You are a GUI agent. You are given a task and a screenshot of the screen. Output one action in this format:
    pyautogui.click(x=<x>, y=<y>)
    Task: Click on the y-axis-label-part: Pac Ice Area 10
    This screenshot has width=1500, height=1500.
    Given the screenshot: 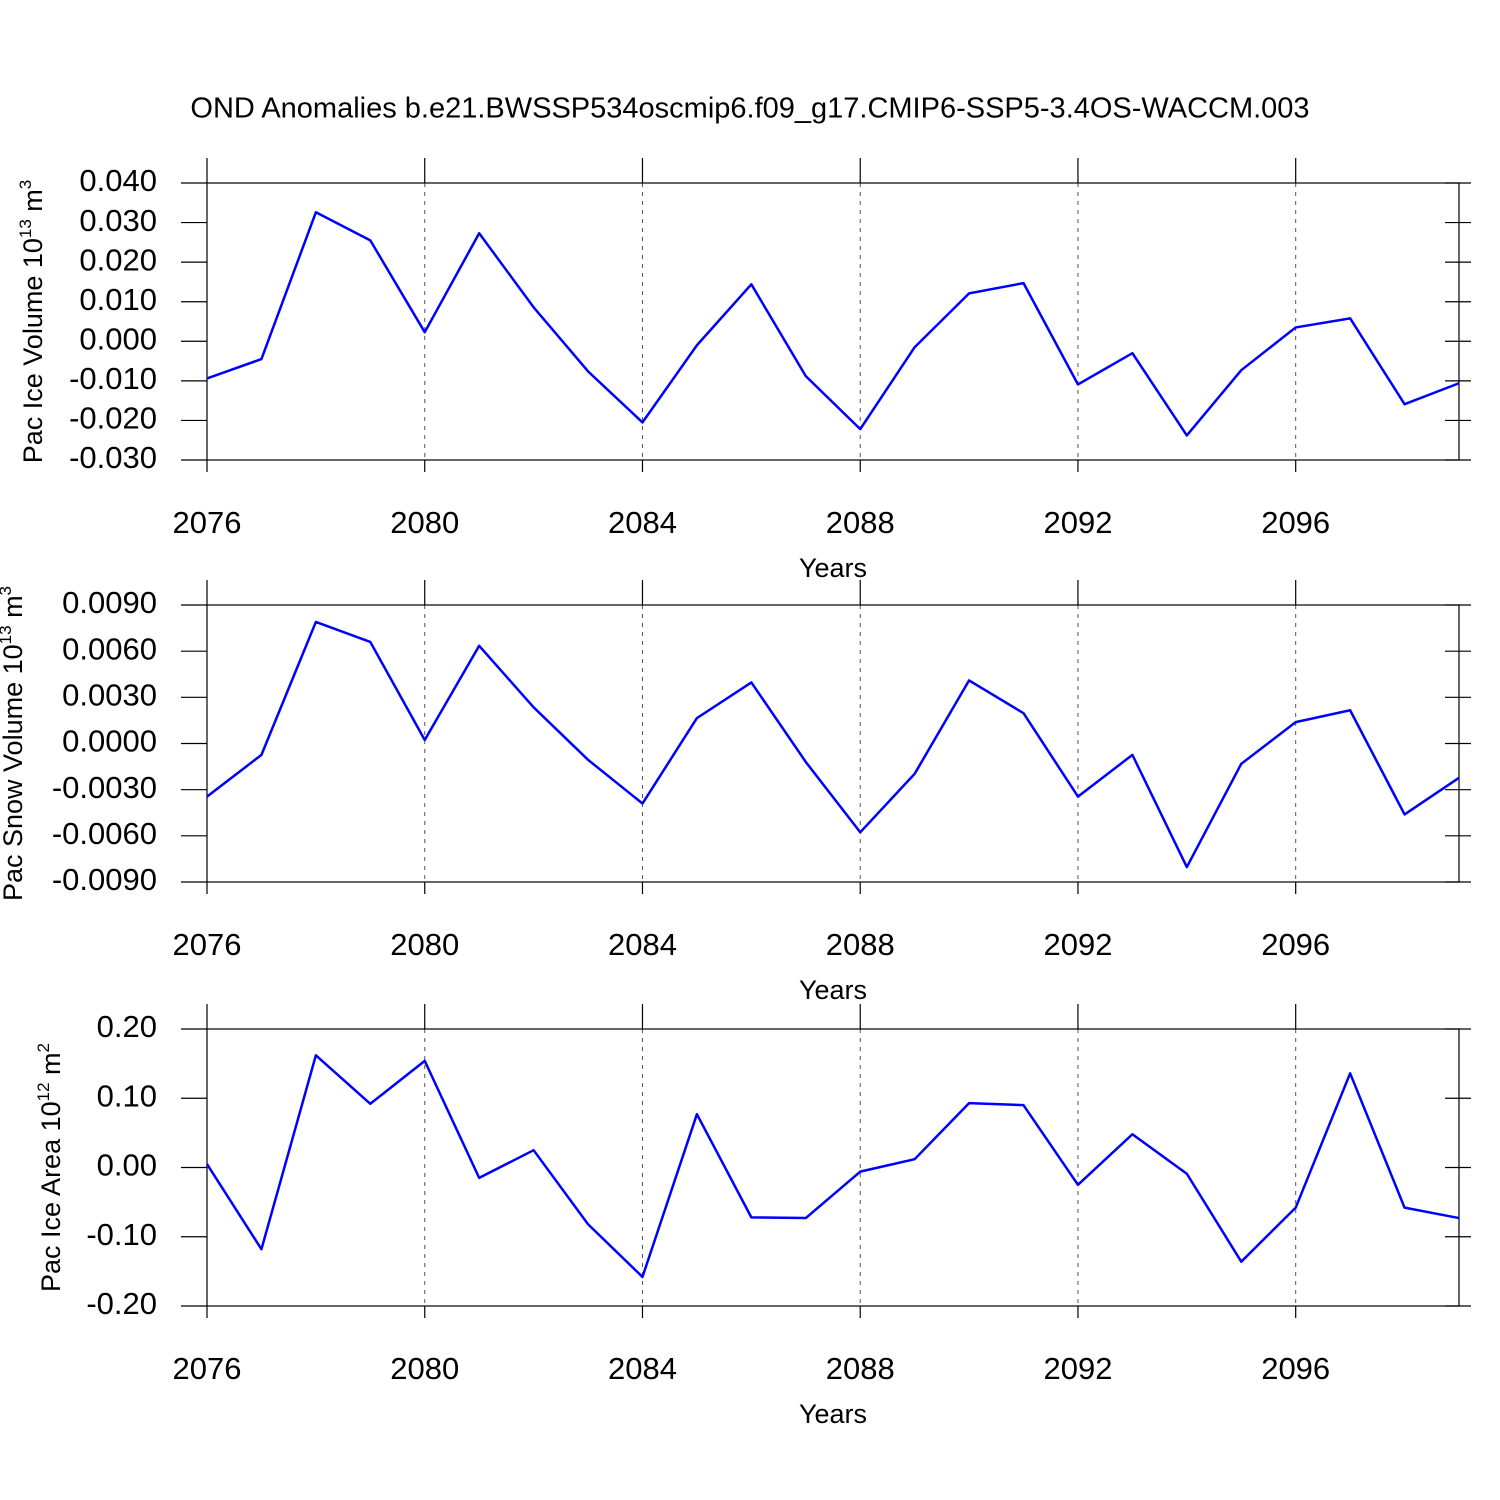 What is the action you would take?
    pyautogui.click(x=51, y=1196)
    